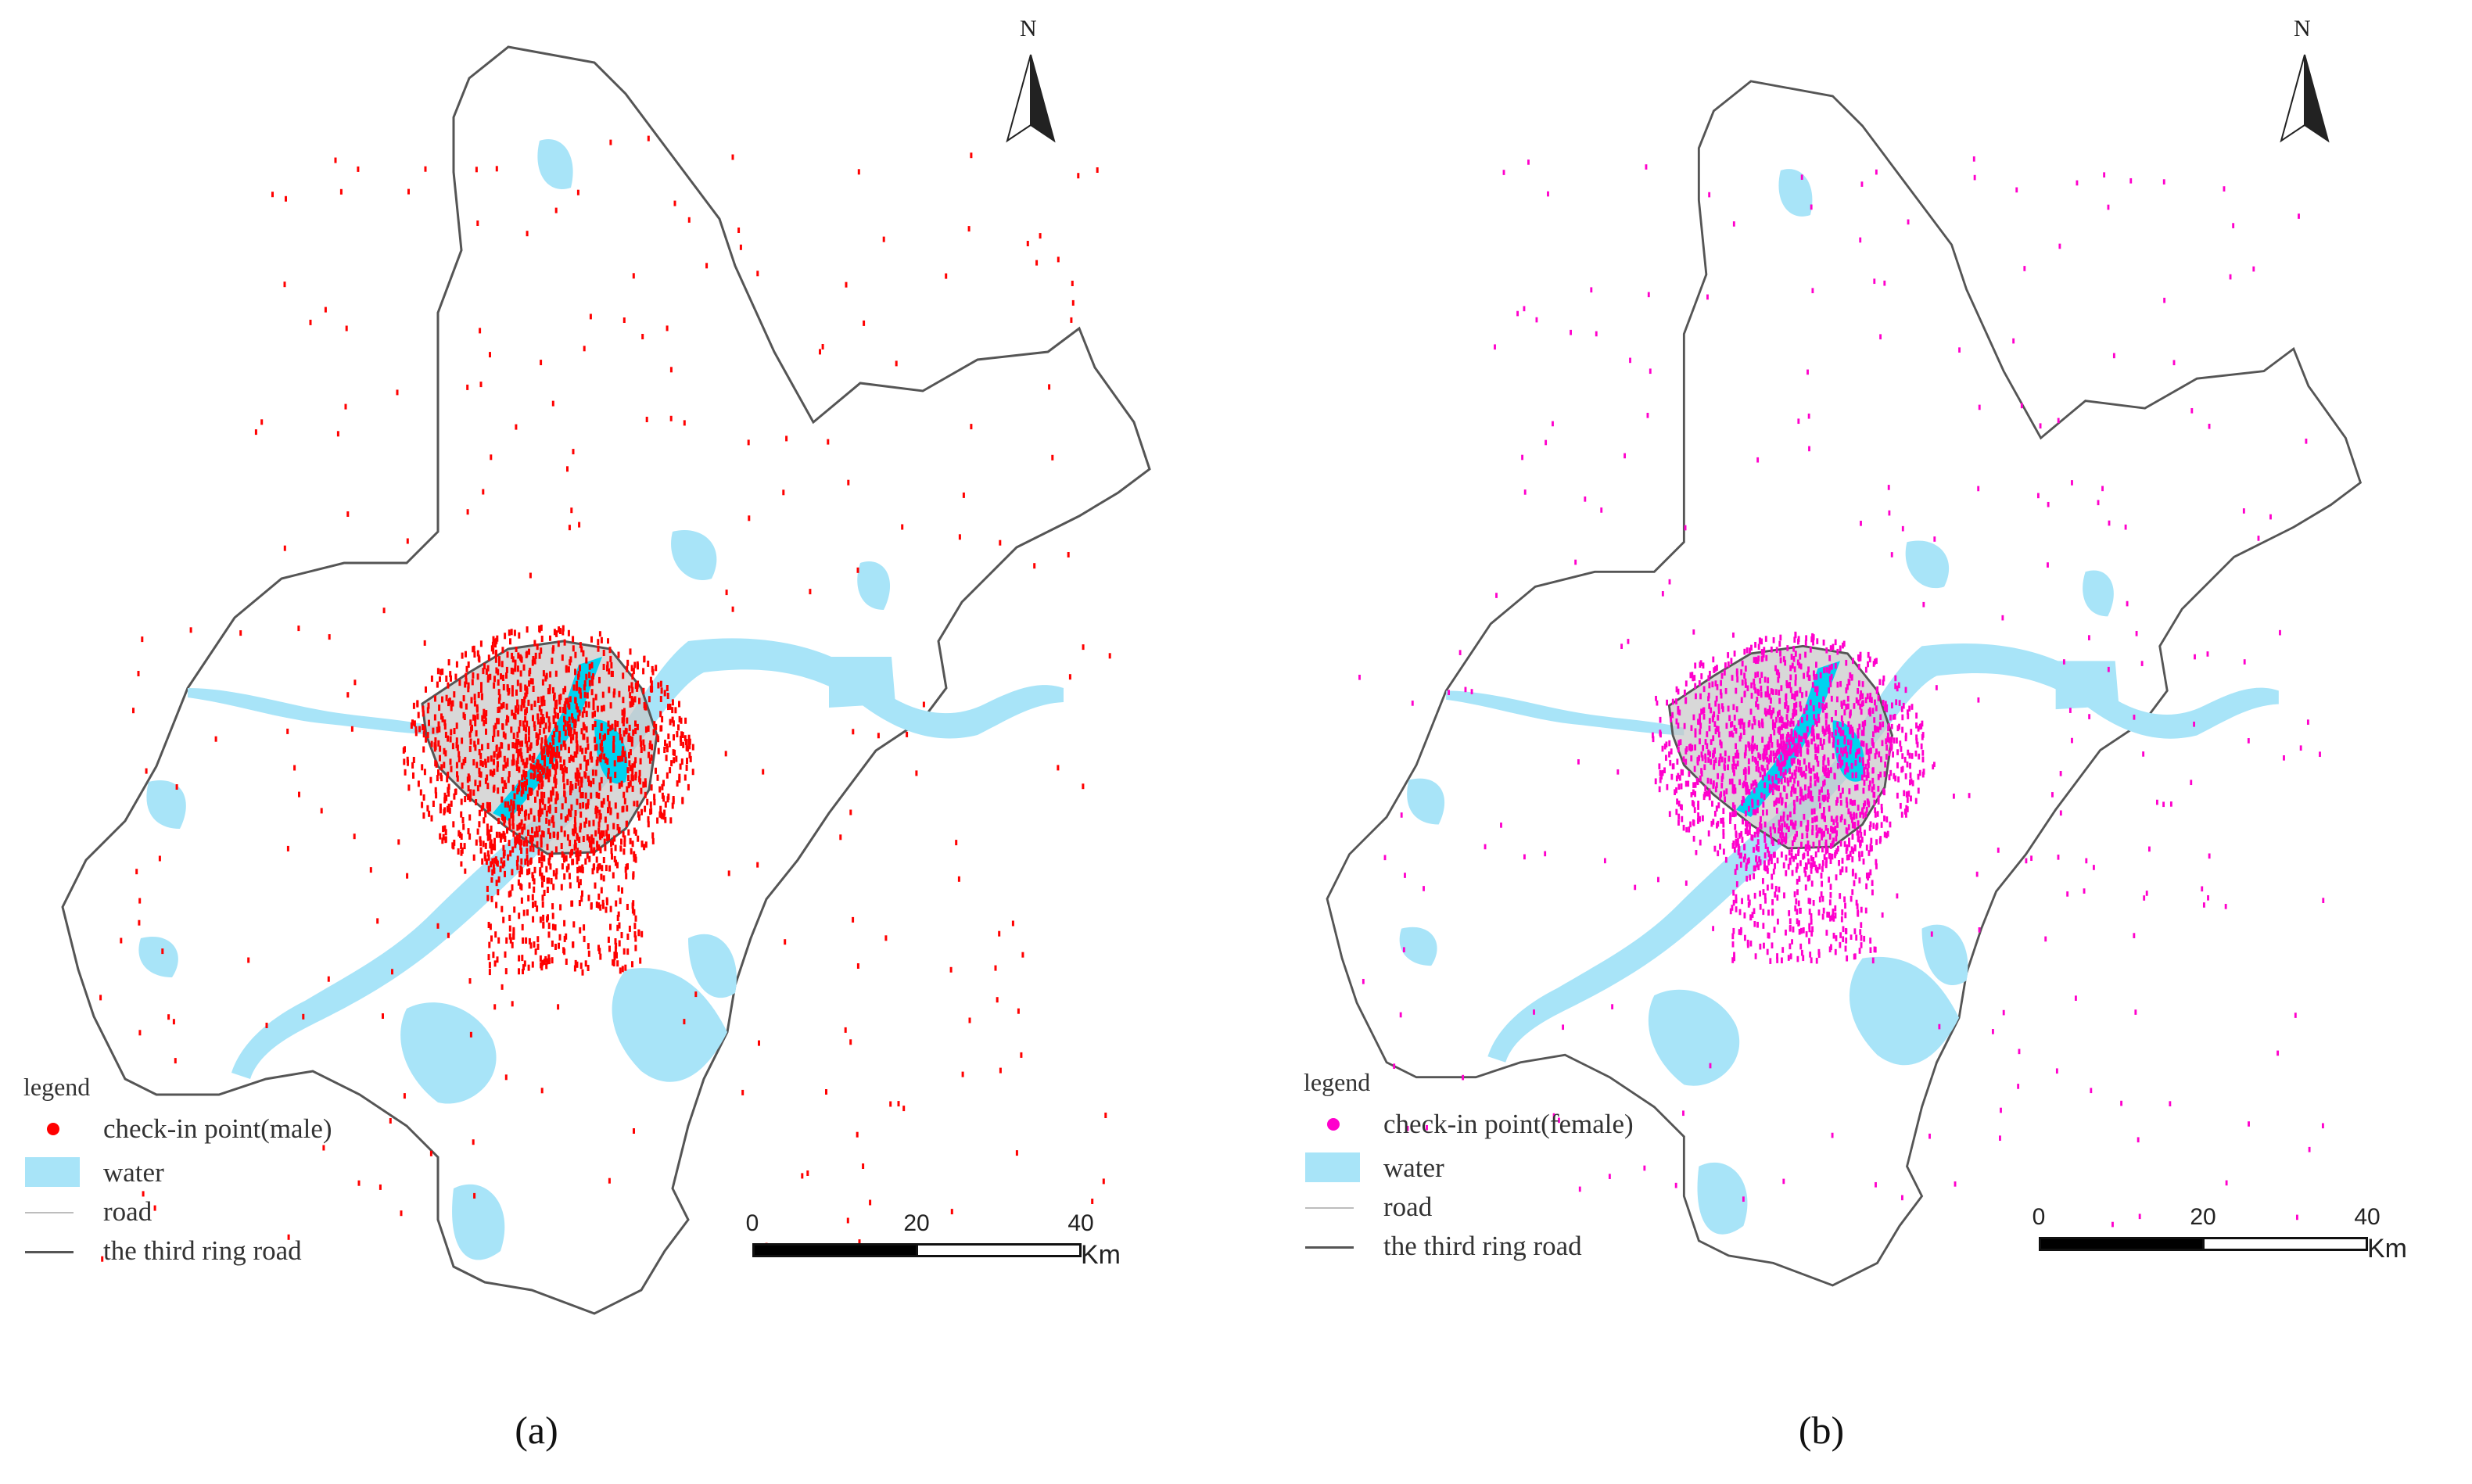  What do you see at coordinates (999, 1250) in the screenshot?
I see `scale-bar-segment-light` at bounding box center [999, 1250].